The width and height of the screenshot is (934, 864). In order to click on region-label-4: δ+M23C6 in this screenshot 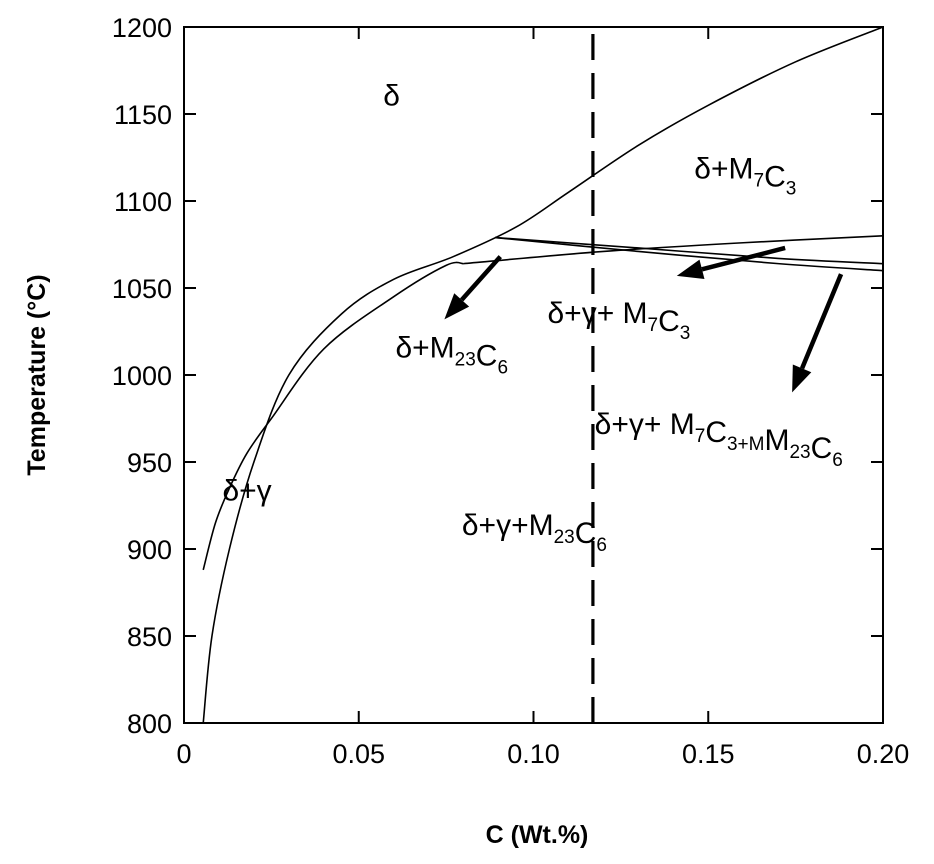, I will do `click(451, 355)`.